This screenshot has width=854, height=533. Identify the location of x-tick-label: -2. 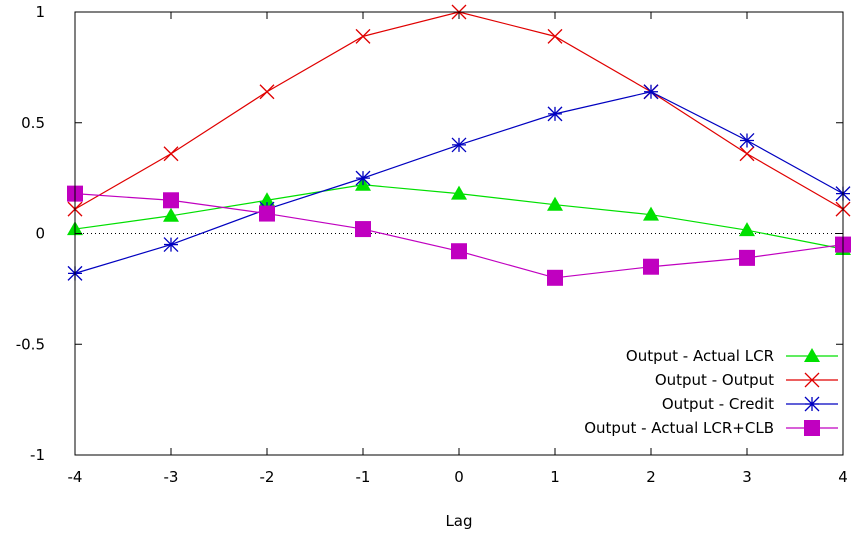
(267, 477).